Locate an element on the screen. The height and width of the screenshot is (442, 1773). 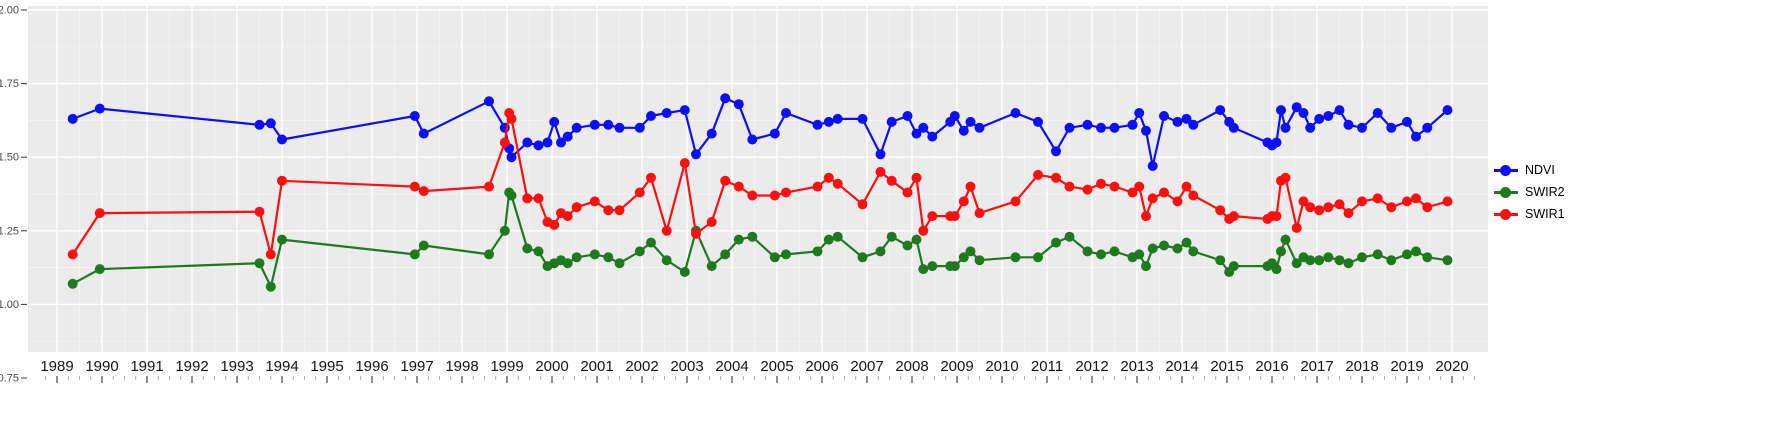
x-tick-label: 2011 is located at coordinates (1047, 366).